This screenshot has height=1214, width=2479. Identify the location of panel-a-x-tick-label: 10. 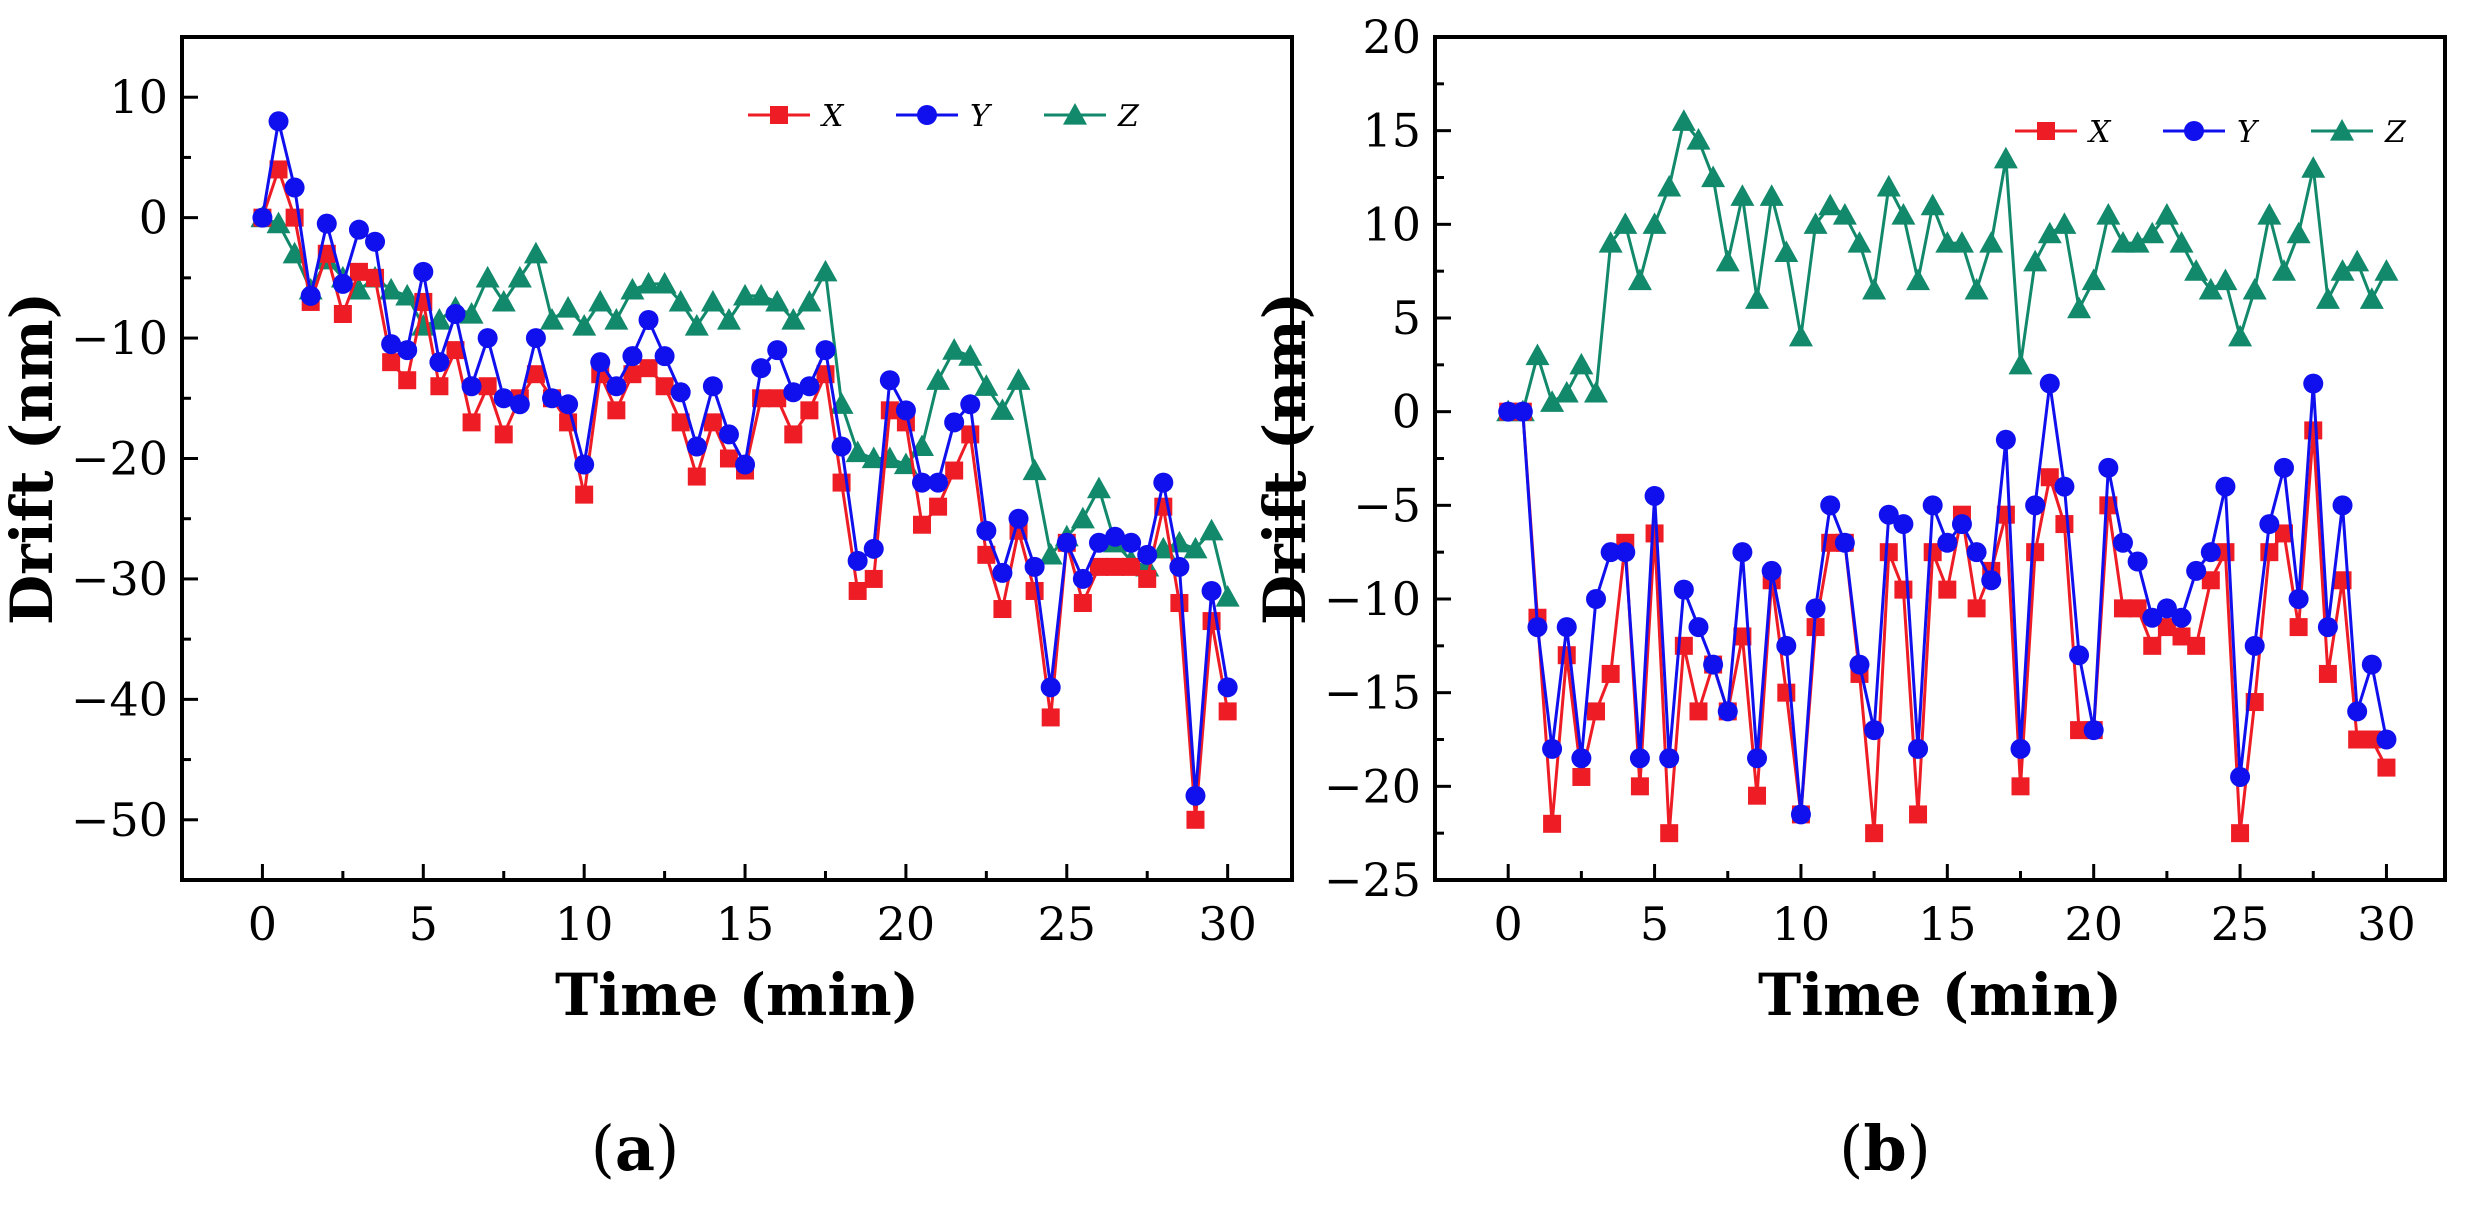
(584, 924).